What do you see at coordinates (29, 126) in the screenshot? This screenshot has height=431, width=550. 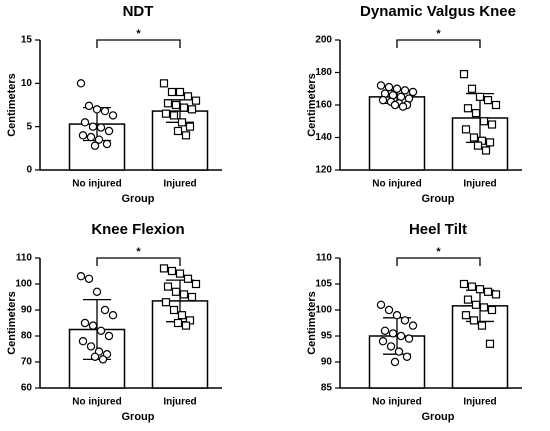 I see `y-tick-label: 5` at bounding box center [29, 126].